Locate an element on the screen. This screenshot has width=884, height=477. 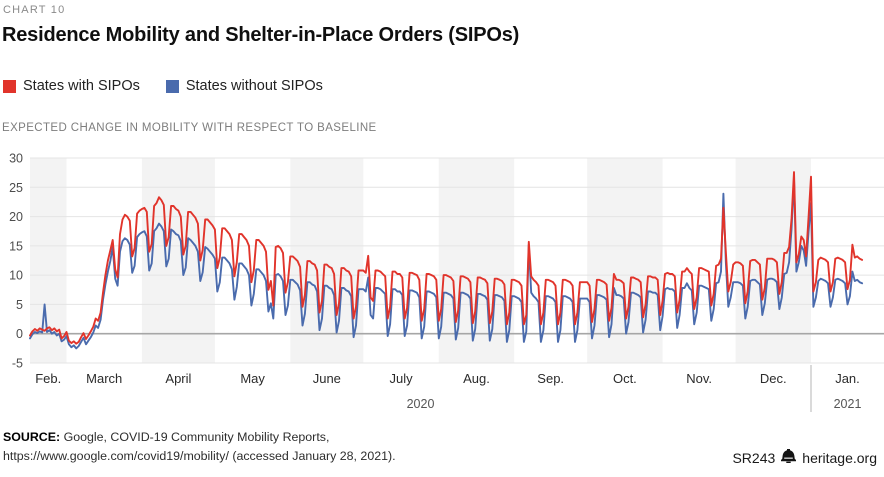
legend-label-with-sipos: States with SIPOs is located at coordinates (81, 86).